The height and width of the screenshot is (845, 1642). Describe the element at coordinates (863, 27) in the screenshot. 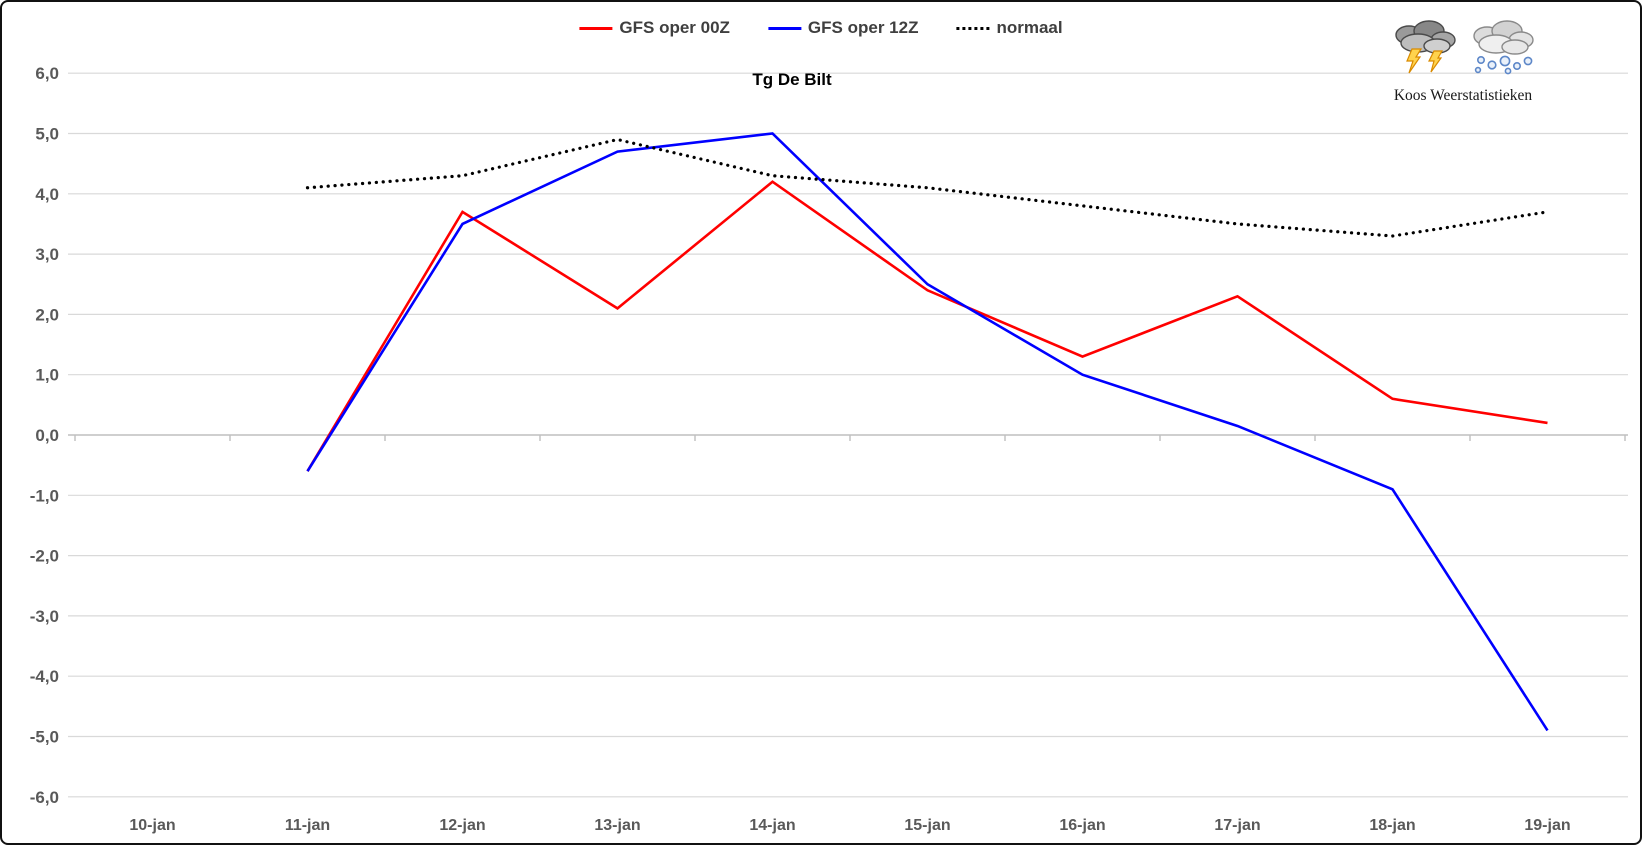

I see `legend-label: GFS oper 12Z` at that location.